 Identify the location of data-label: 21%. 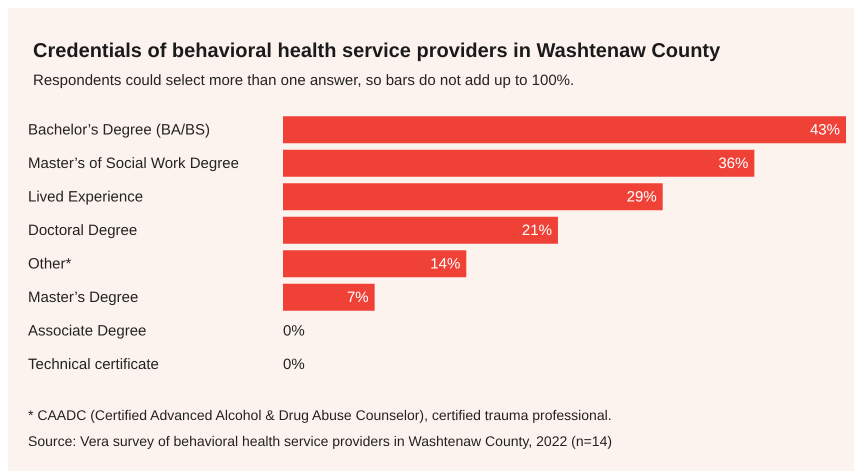
(537, 230).